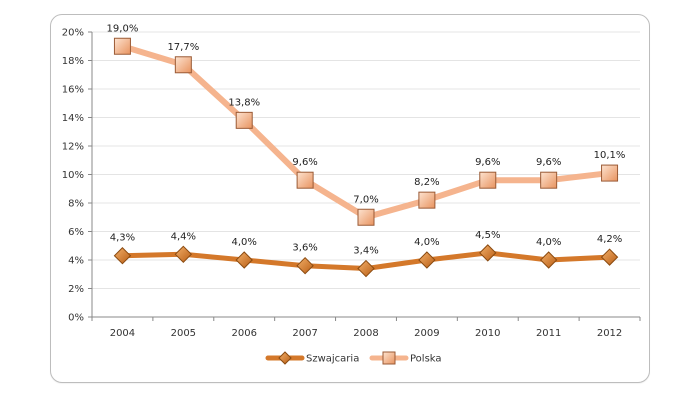 The height and width of the screenshot is (400, 700). I want to click on data-label-polska: 17,7%, so click(183, 47).